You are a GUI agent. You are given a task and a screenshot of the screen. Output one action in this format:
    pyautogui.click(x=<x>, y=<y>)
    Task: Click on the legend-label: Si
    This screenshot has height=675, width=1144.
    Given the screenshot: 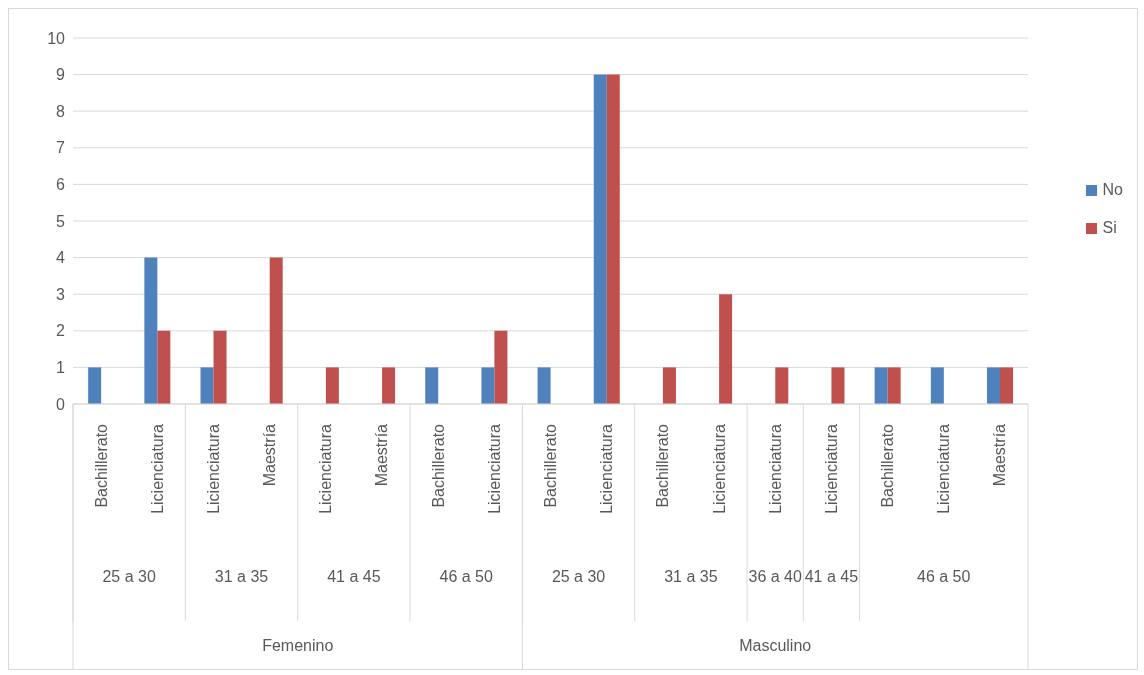 What is the action you would take?
    pyautogui.click(x=1109, y=228)
    